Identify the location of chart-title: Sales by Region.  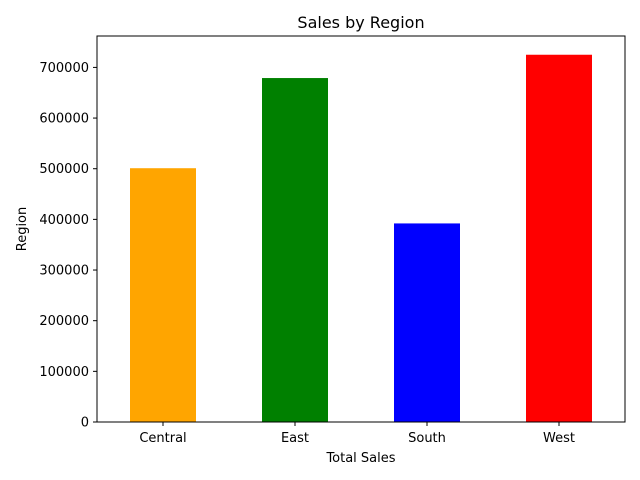
(360, 22).